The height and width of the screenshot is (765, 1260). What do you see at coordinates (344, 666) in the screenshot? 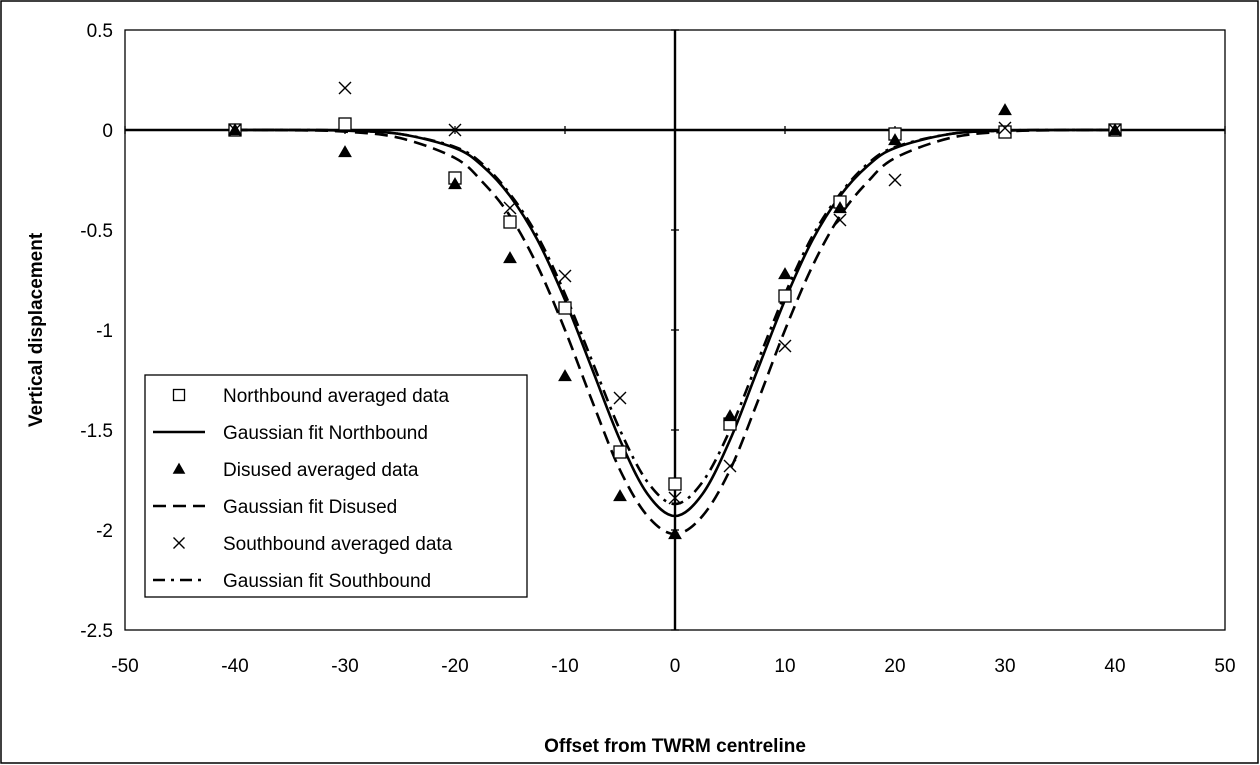
I see `x-tick-label: -30` at bounding box center [344, 666].